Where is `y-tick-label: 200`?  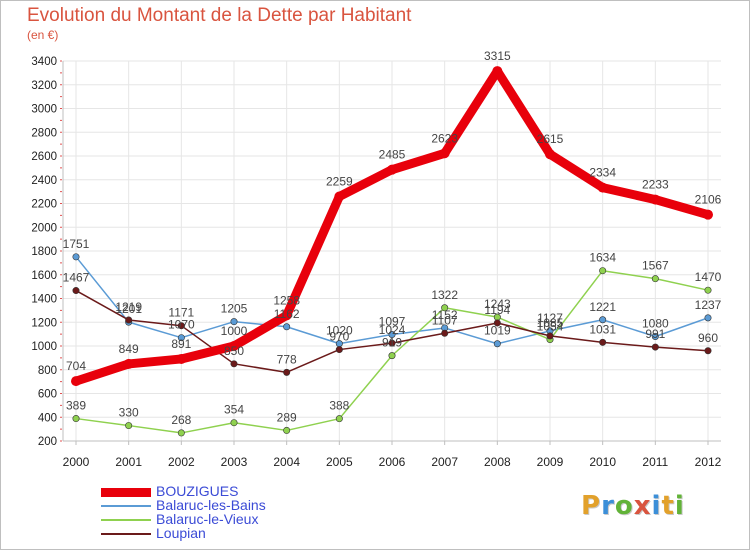 y-tick-label: 200 is located at coordinates (47, 442).